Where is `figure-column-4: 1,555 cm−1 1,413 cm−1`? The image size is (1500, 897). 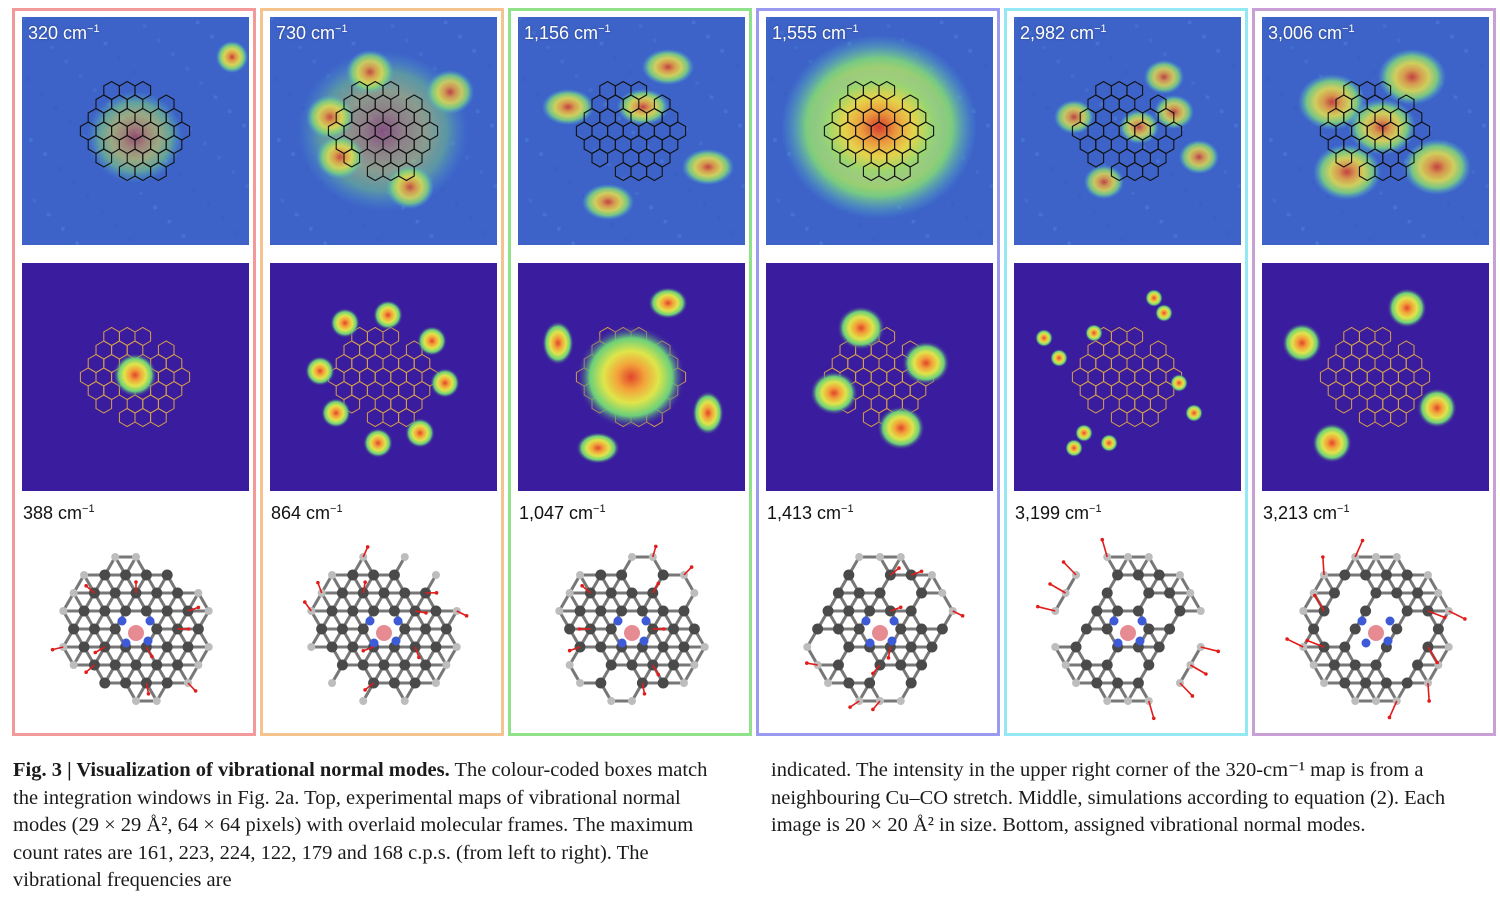
figure-column-4: 1,555 cm−1 1,413 cm−1 is located at coordinates (878, 372).